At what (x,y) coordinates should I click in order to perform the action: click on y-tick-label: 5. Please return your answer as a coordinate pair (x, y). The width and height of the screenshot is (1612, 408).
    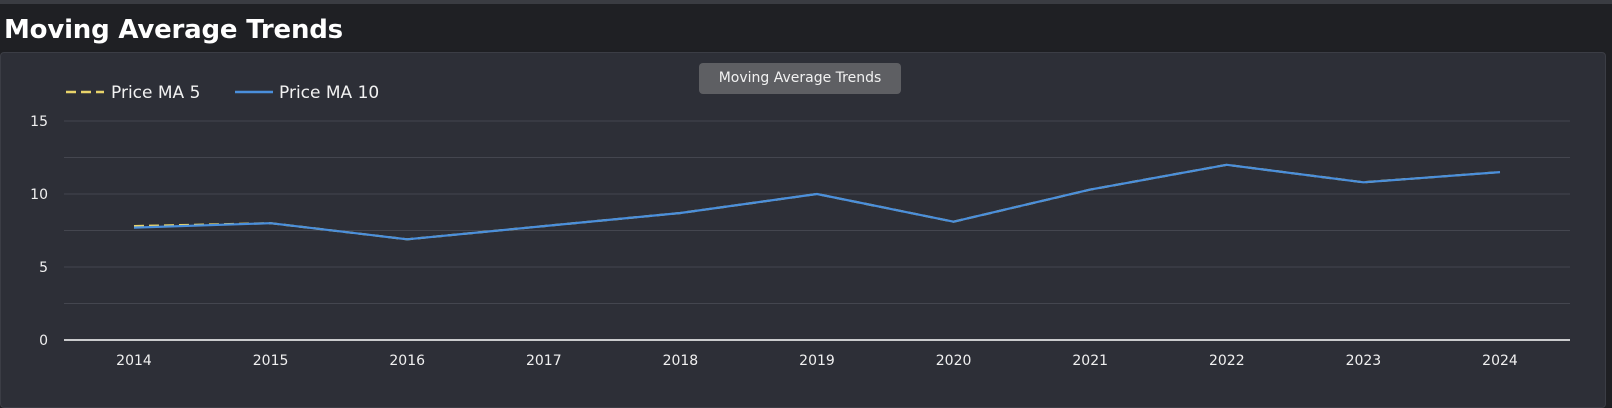
    Looking at the image, I should click on (43, 268).